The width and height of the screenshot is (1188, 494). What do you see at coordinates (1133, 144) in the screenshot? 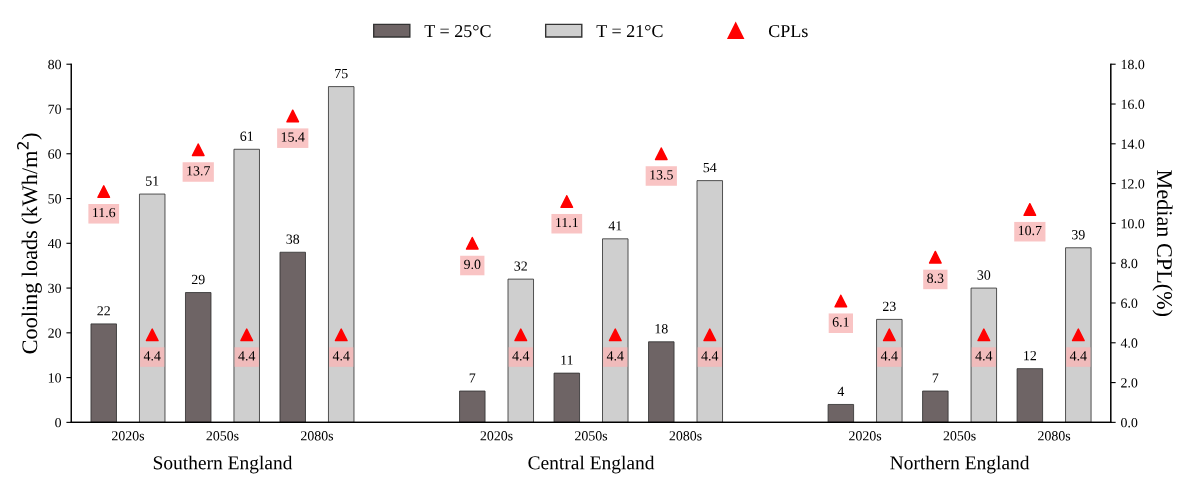
I see `y2-tick-label: 14.0` at bounding box center [1133, 144].